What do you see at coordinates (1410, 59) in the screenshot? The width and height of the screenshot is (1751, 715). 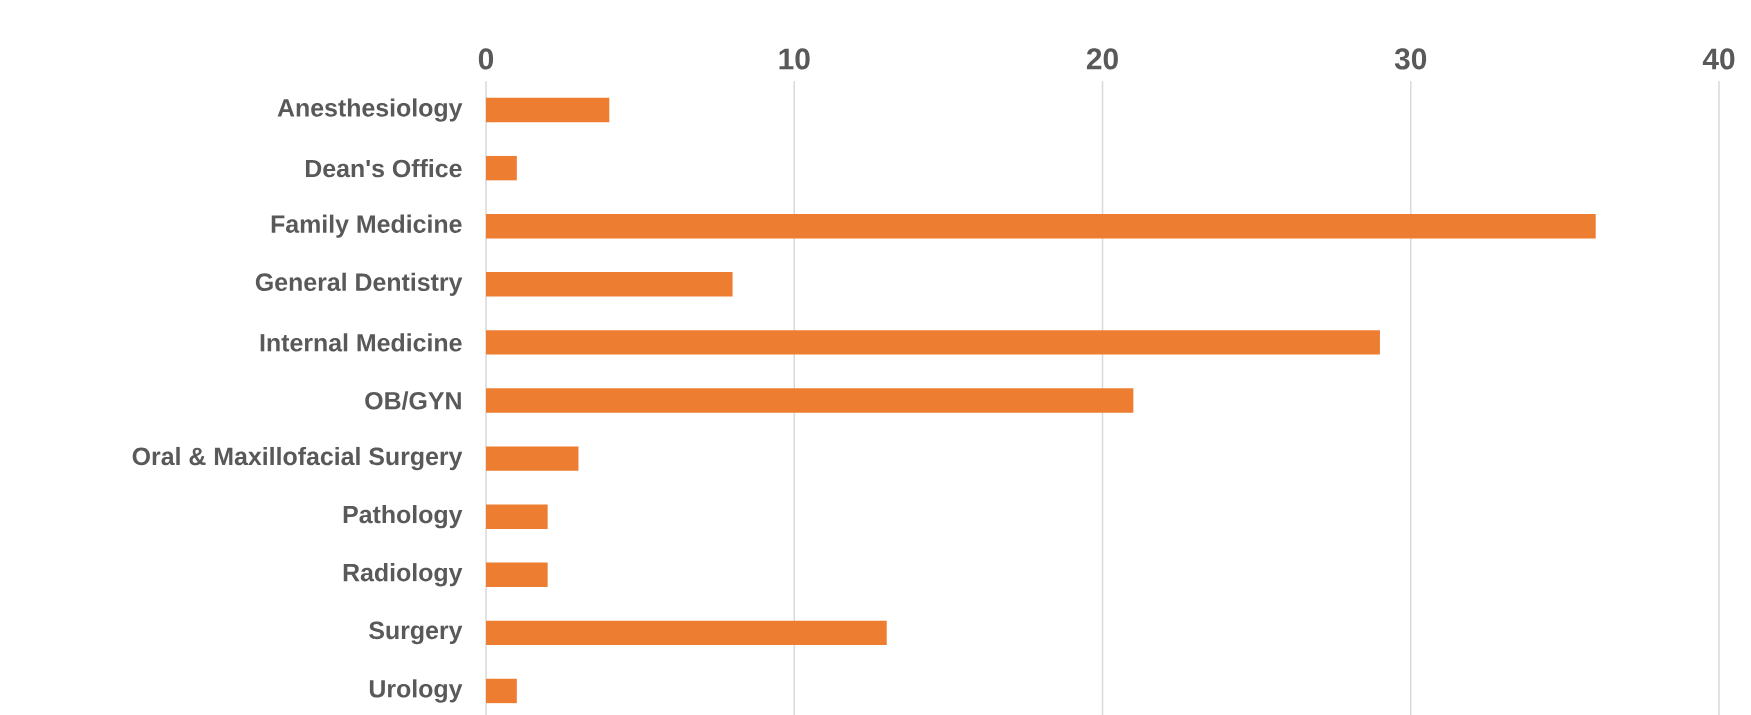 I see `x-tick-label: 30` at bounding box center [1410, 59].